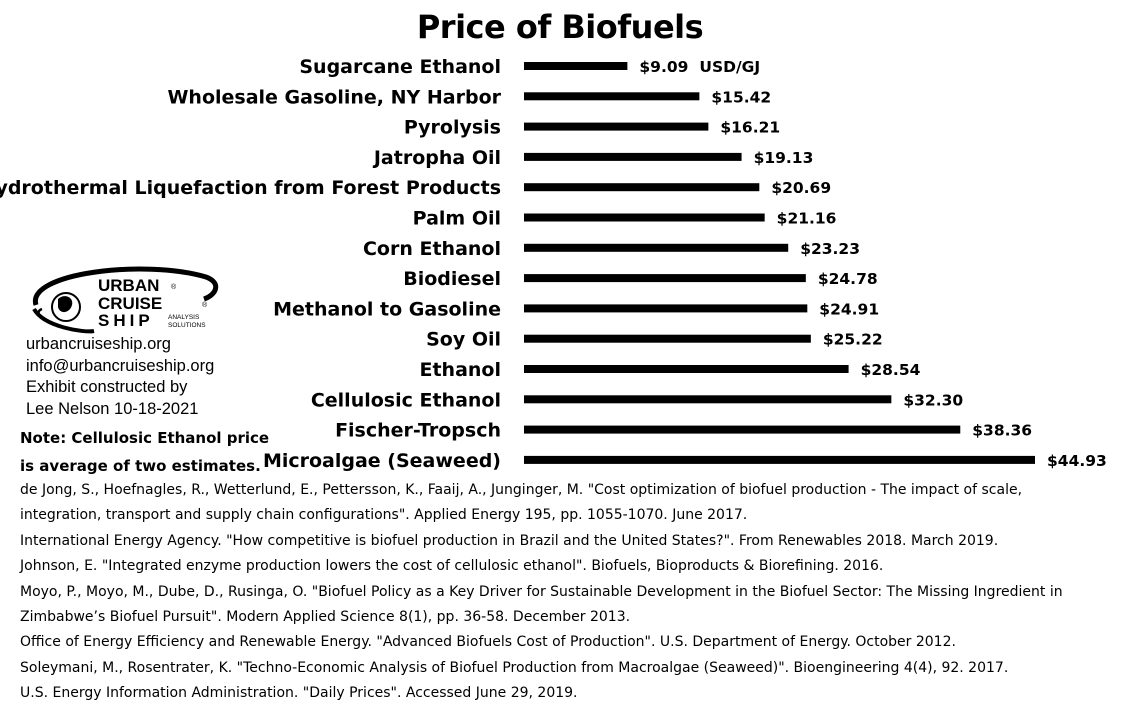 This screenshot has width=1147, height=713. Describe the element at coordinates (452, 279) in the screenshot. I see `category-label: Biodiesel` at that location.